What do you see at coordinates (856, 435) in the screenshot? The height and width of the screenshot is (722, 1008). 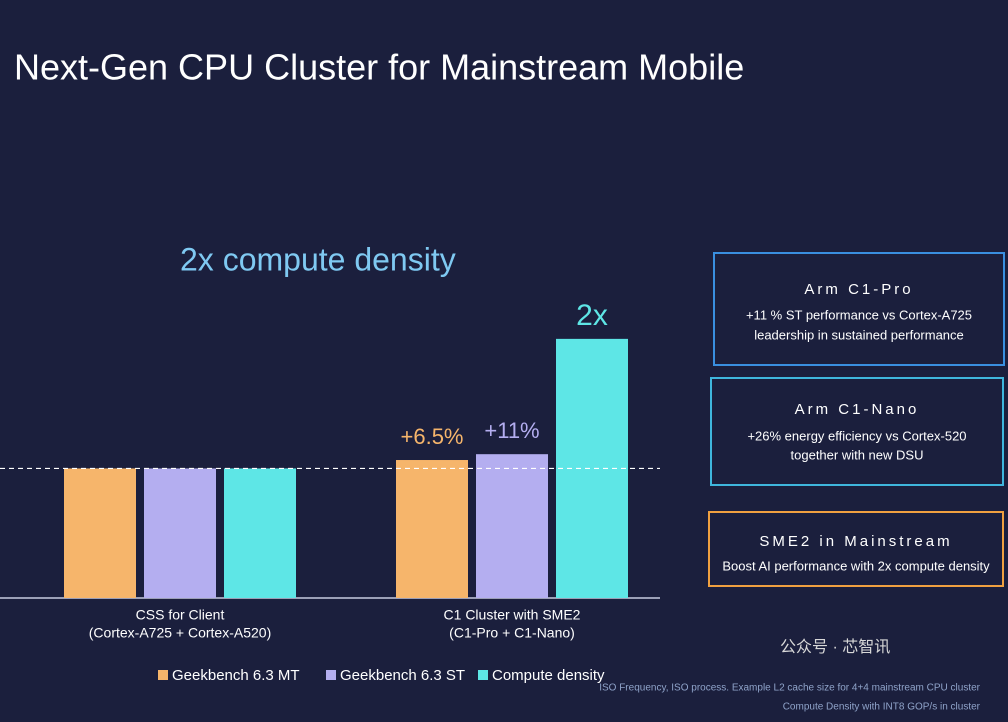 I see `panel-line: +26% energy efficiency vs Cortex-520` at bounding box center [856, 435].